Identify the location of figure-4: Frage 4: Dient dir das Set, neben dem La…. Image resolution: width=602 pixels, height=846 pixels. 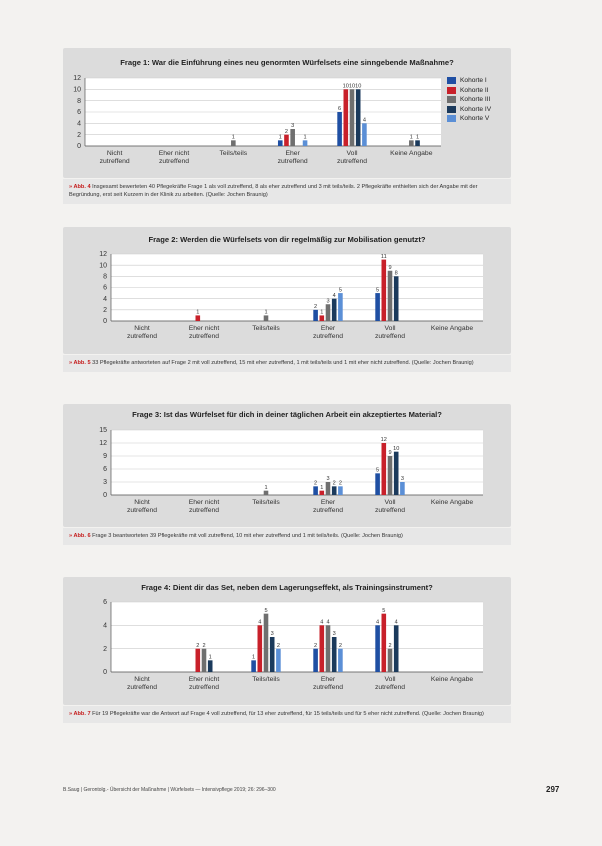
(287, 650).